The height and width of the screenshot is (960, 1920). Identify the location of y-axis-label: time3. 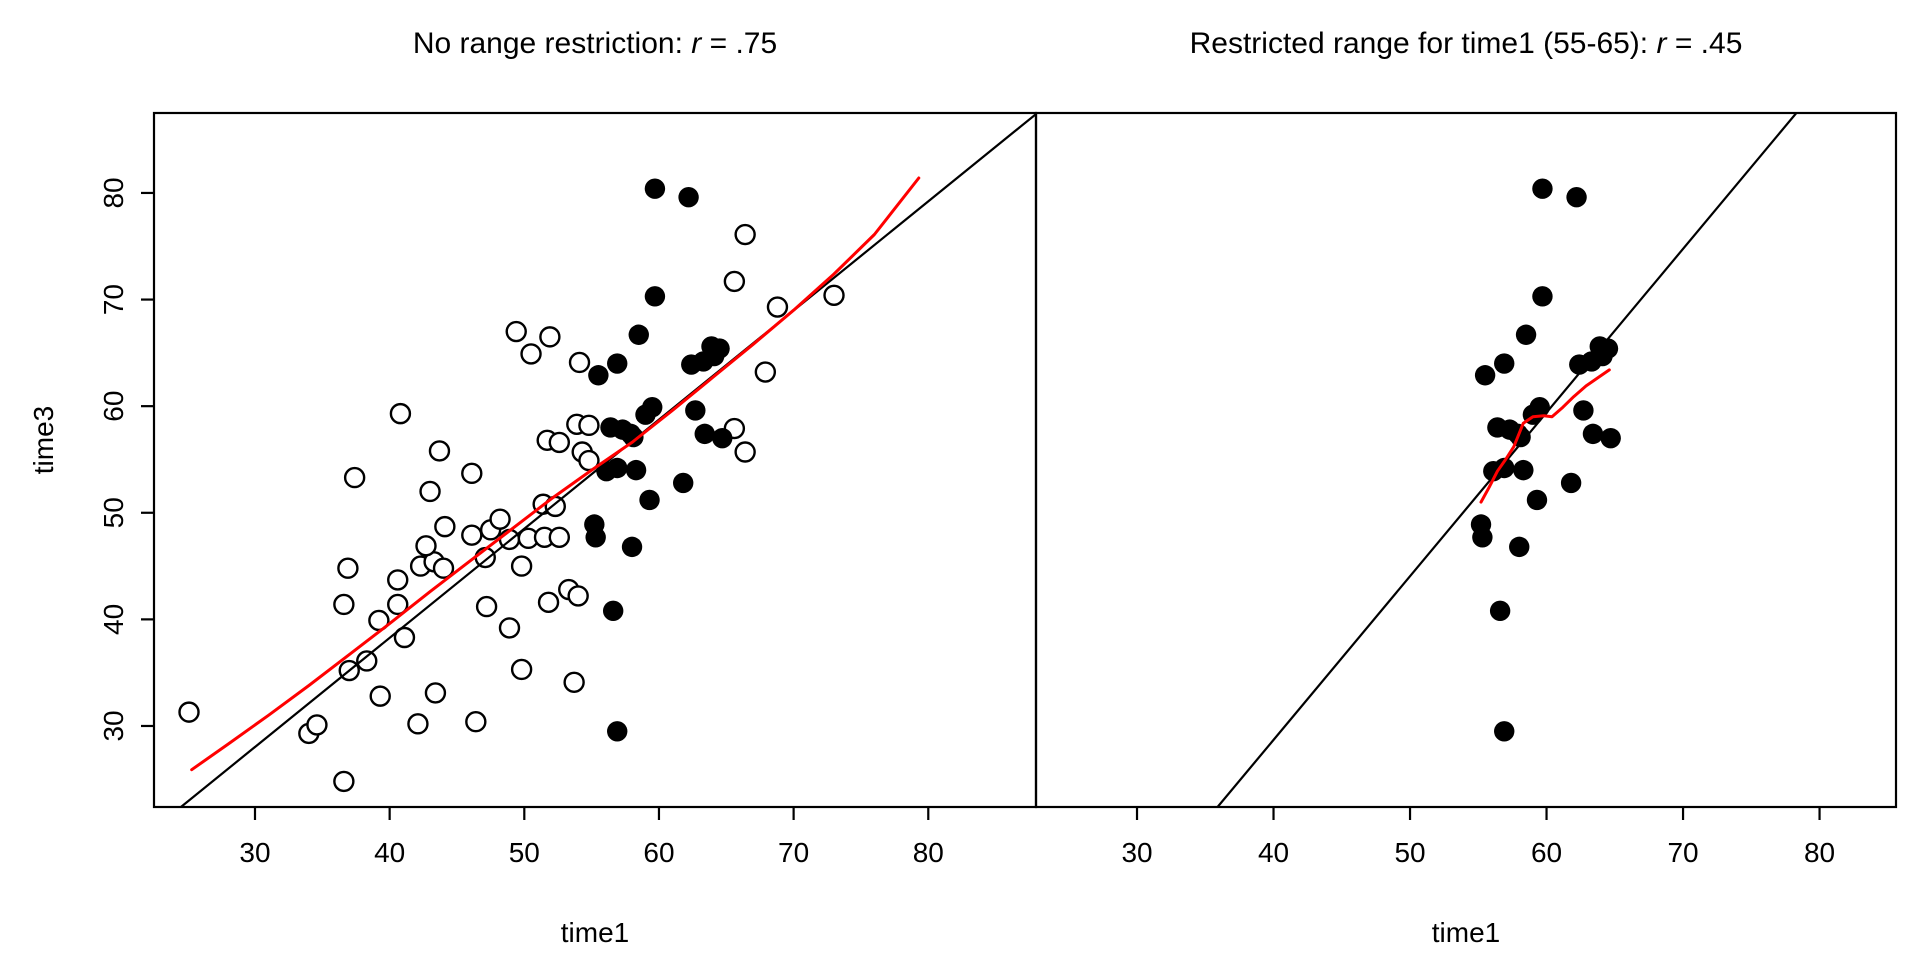
(43, 440).